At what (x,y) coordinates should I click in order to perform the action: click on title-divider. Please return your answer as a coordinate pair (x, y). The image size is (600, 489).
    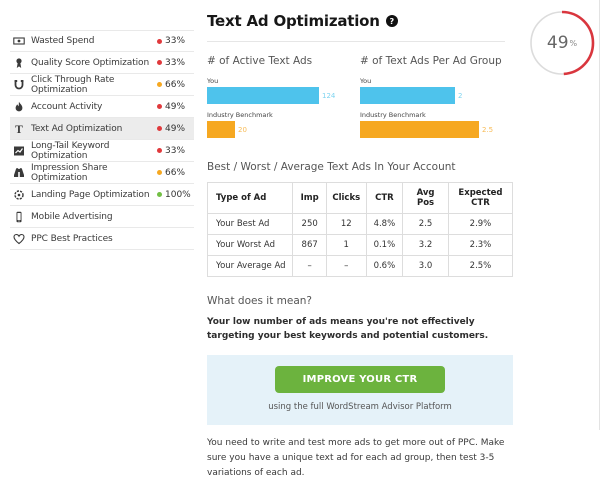
    Looking at the image, I should click on (356, 41).